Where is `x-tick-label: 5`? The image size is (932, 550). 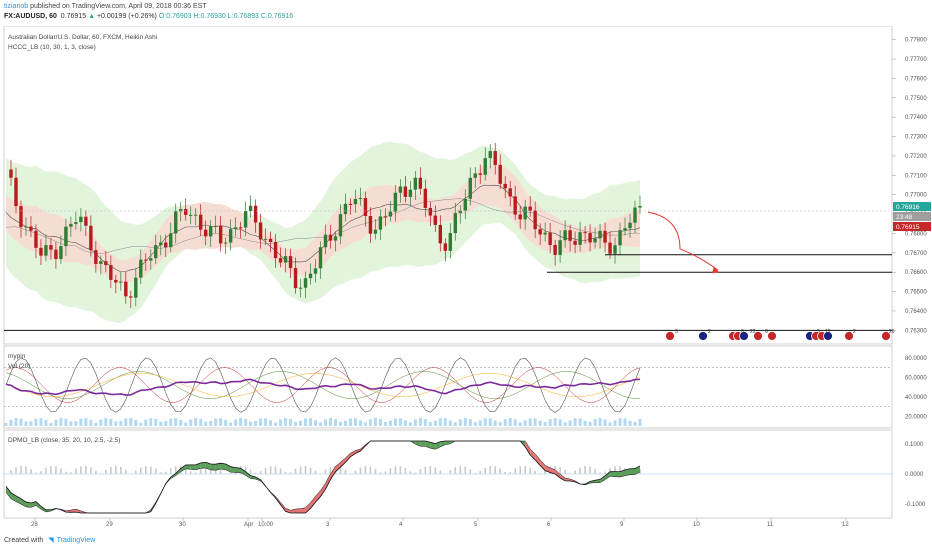 x-tick-label: 5 is located at coordinates (476, 525).